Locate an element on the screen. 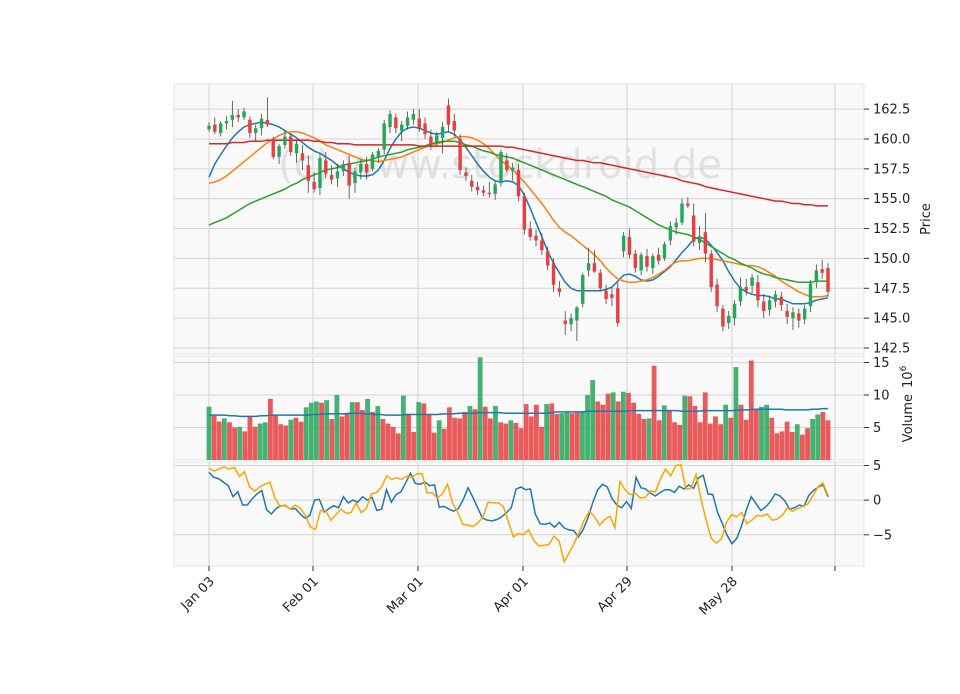  y-tick-label: 10 is located at coordinates (881, 396).